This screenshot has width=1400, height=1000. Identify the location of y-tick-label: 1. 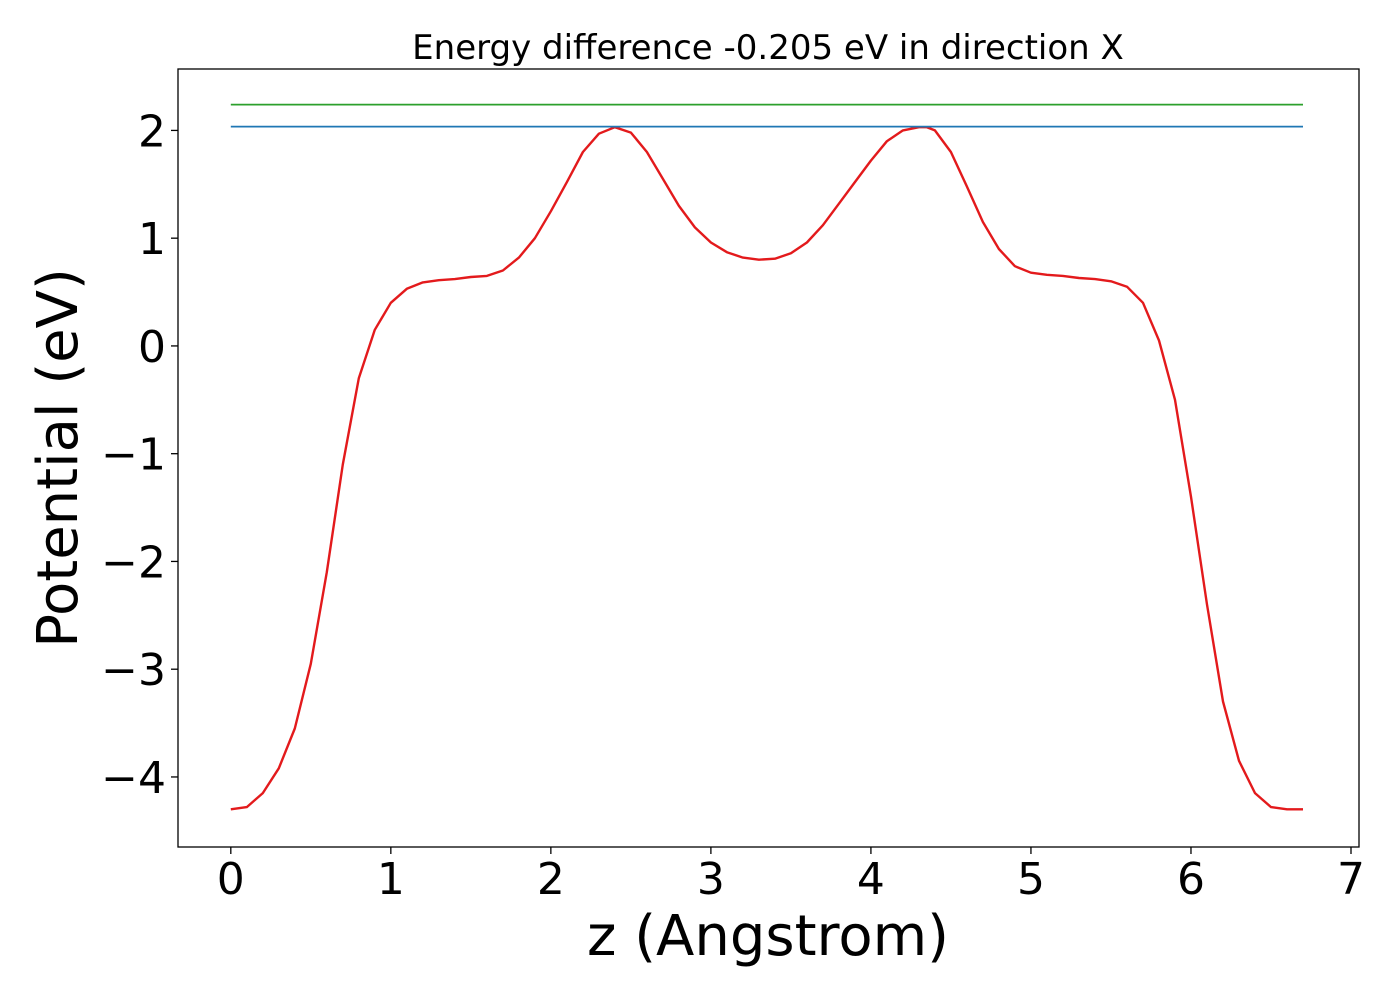
(152, 239).